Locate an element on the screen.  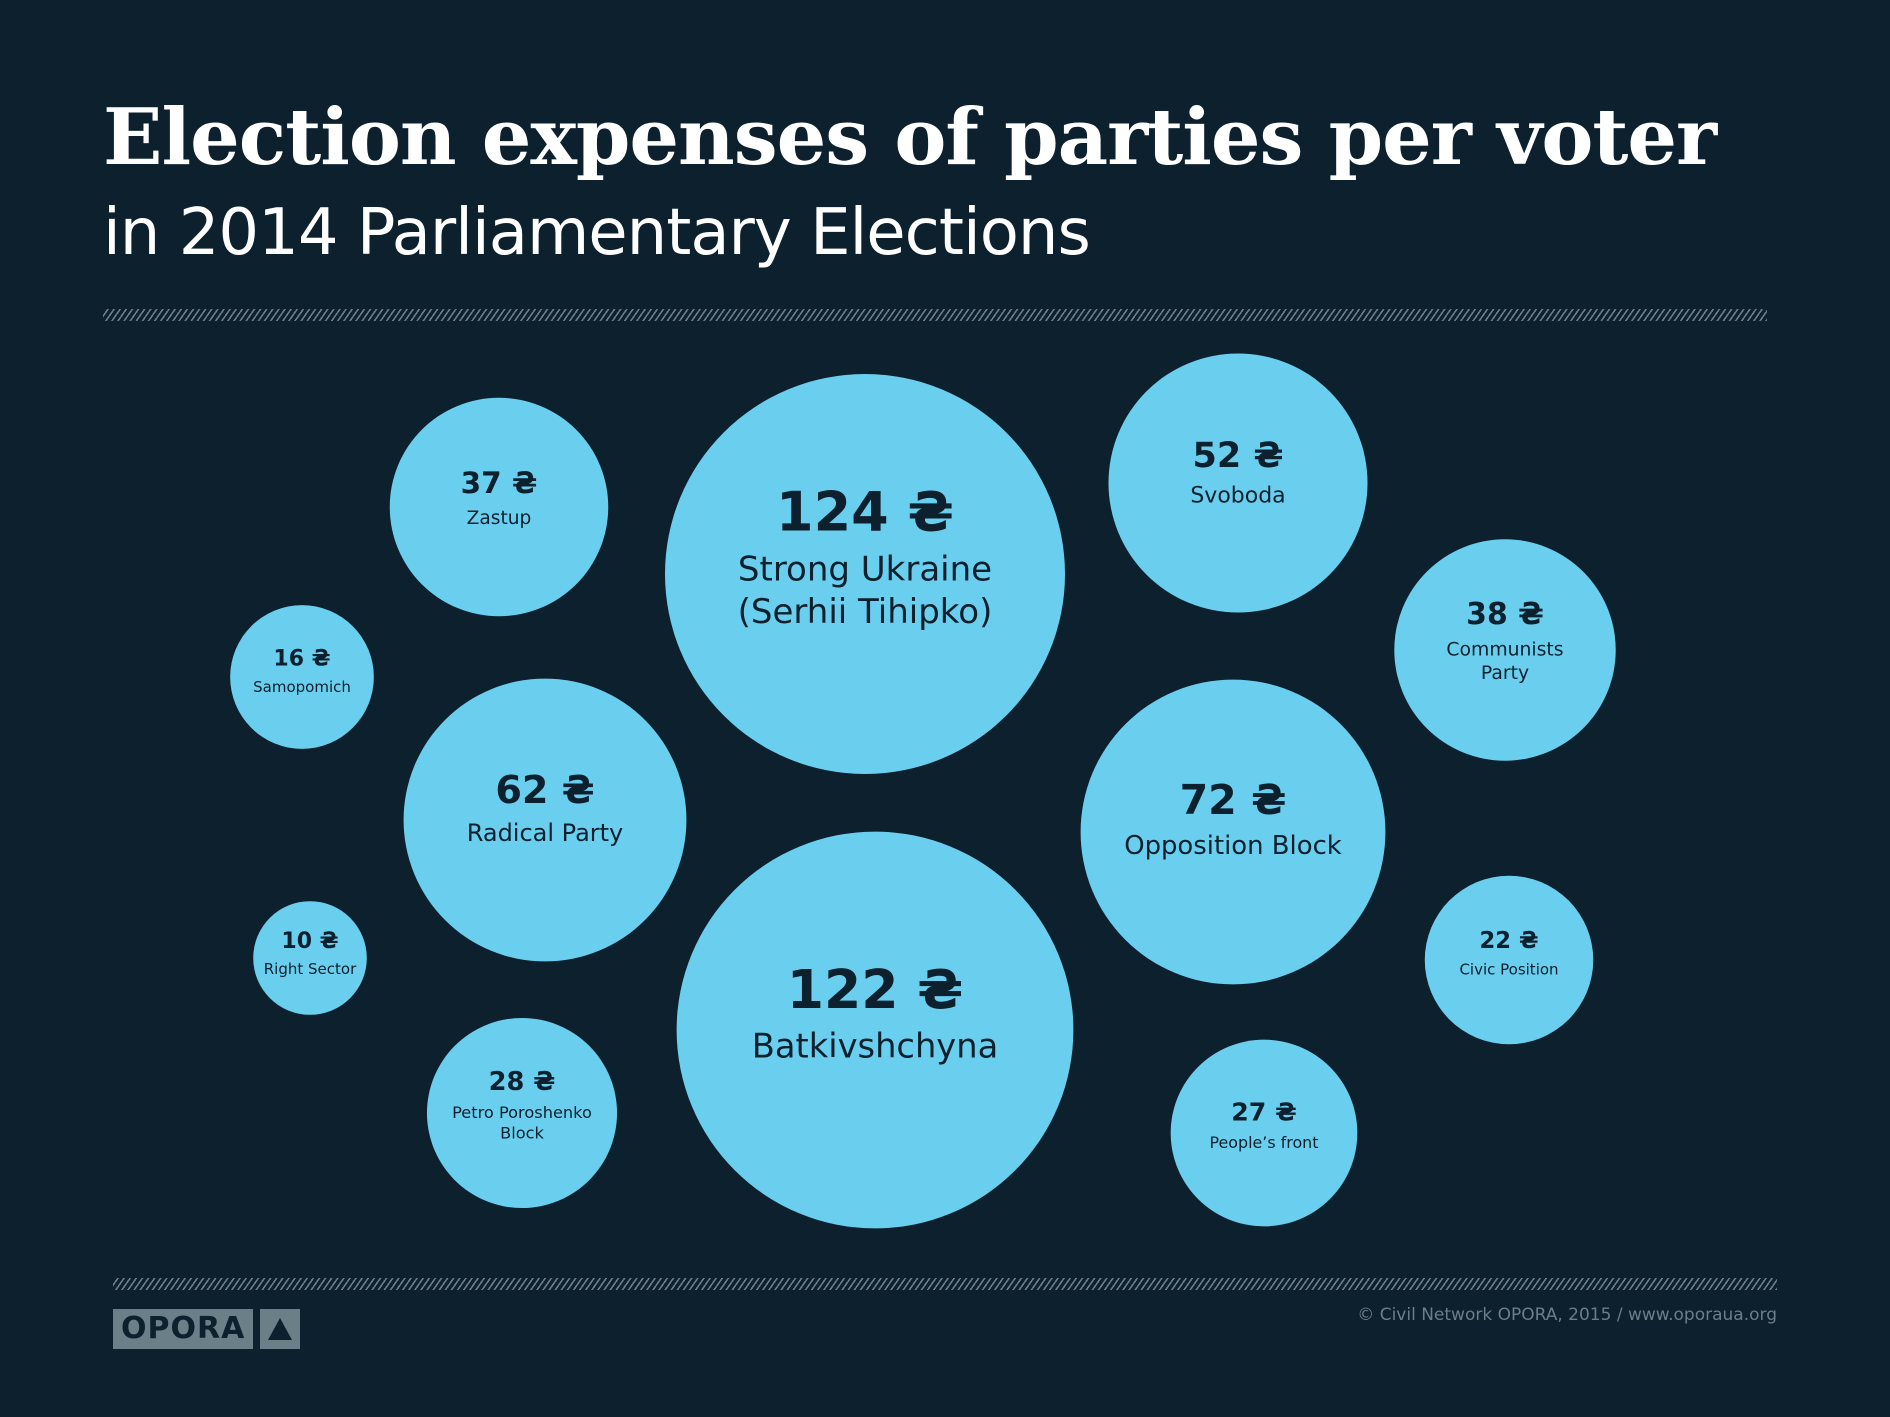
bubble-value: 124 ₴ is located at coordinates (865, 511).